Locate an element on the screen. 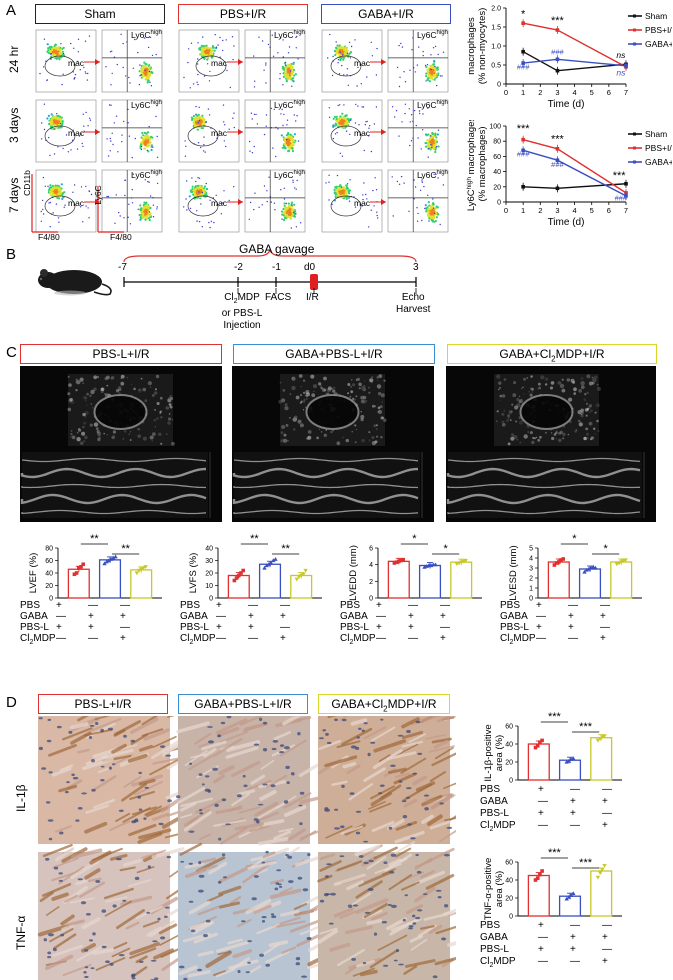 This screenshot has height=980, width=673. bar-y-tick-label: 0 is located at coordinates (531, 599).